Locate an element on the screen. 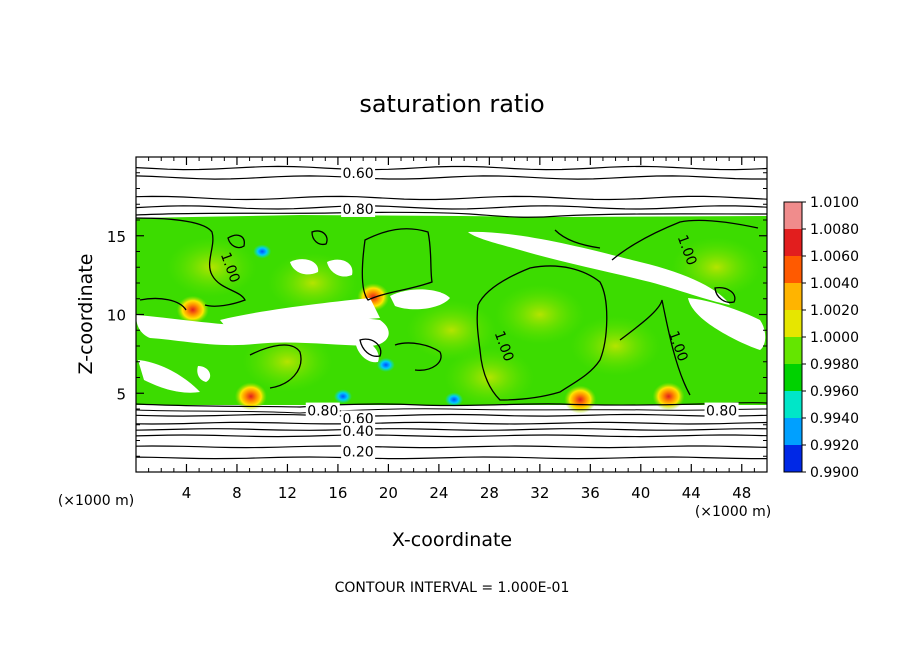 Image resolution: width=904 pixels, height=654 pixels. contour-label: 0.60 is located at coordinates (358, 173).